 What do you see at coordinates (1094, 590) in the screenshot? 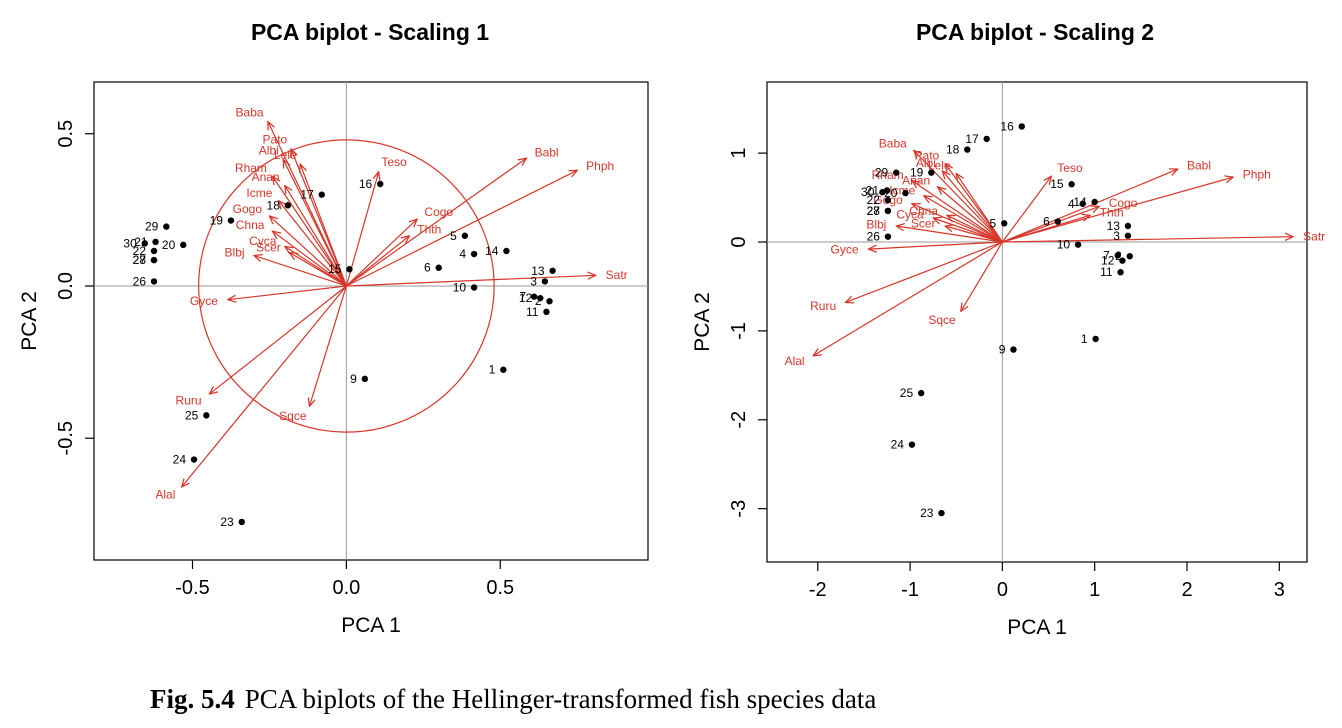
I see `x-tick-label: 1` at bounding box center [1094, 590].